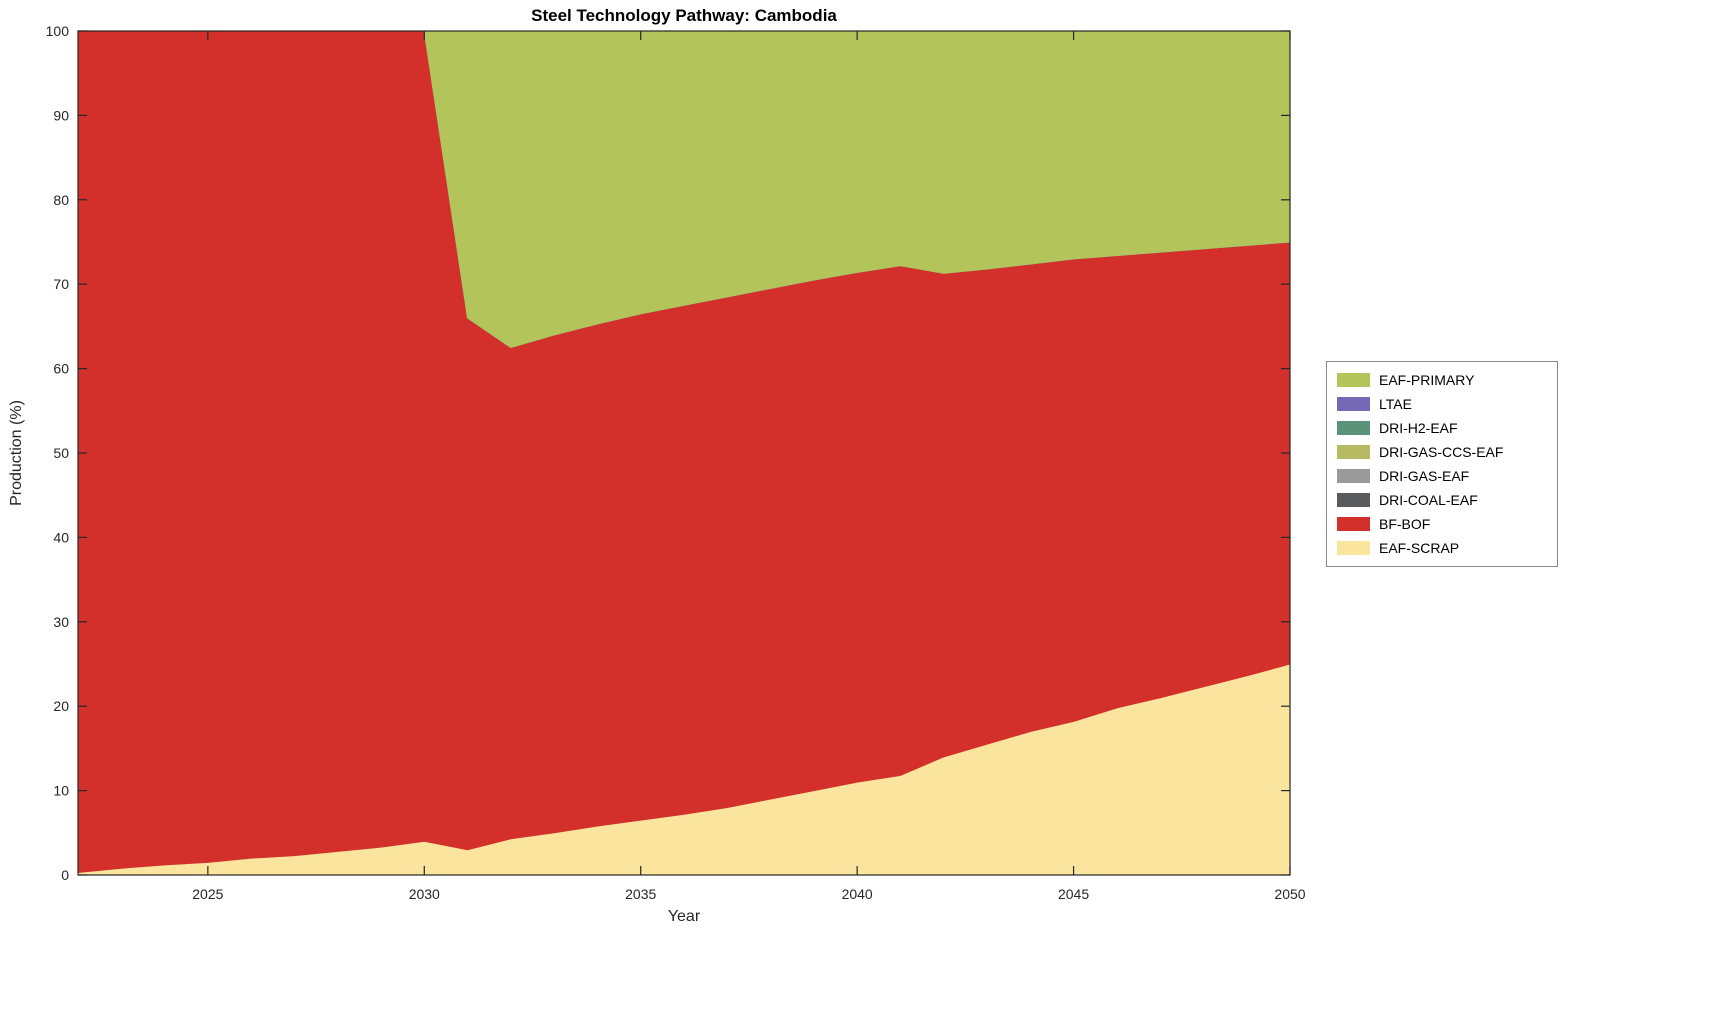 This screenshot has height=1021, width=1709. What do you see at coordinates (61, 200) in the screenshot?
I see `y-tick-label: 80` at bounding box center [61, 200].